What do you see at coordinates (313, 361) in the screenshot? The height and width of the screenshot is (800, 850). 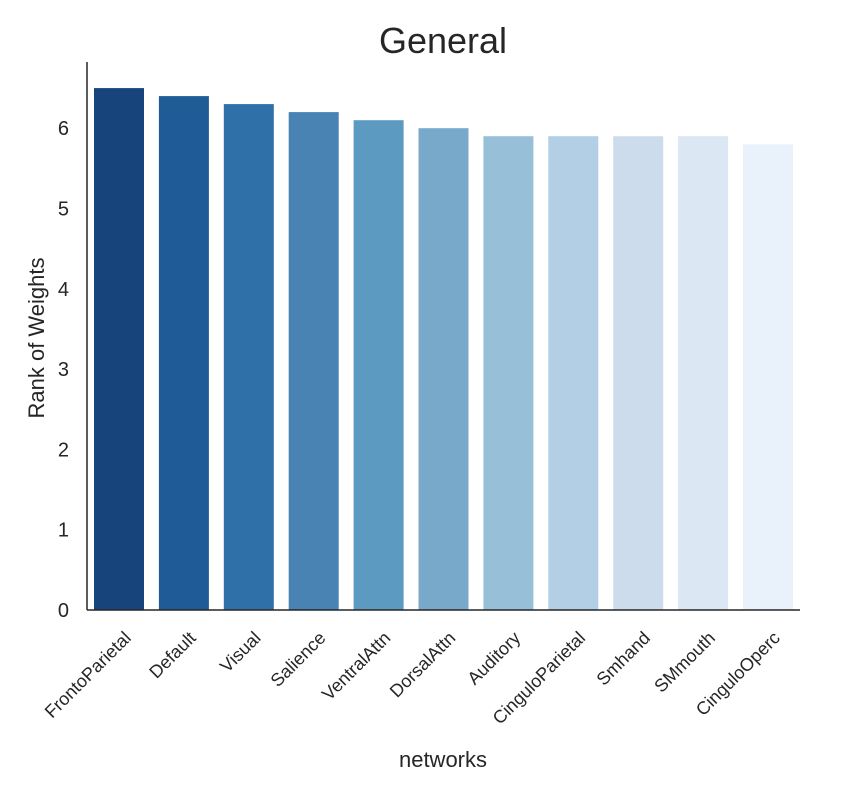 I see `bar-salience` at bounding box center [313, 361].